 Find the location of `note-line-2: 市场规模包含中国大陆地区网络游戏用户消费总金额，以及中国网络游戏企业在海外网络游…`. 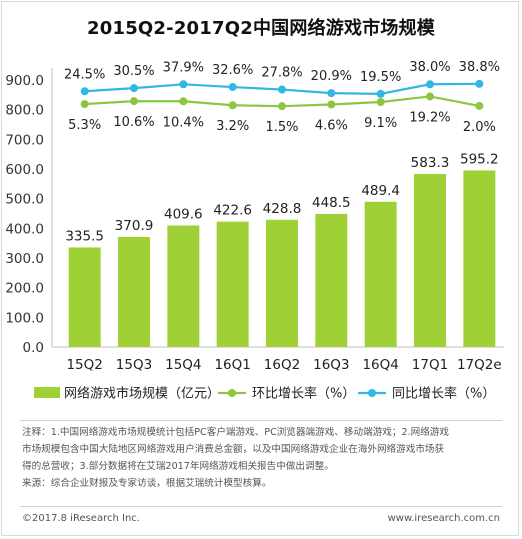

note-line-2: 市场规模包含中国大陆地区网络游戏用户消费总金额，以及中国网络游戏企业在海外网络游… is located at coordinates (233, 449).